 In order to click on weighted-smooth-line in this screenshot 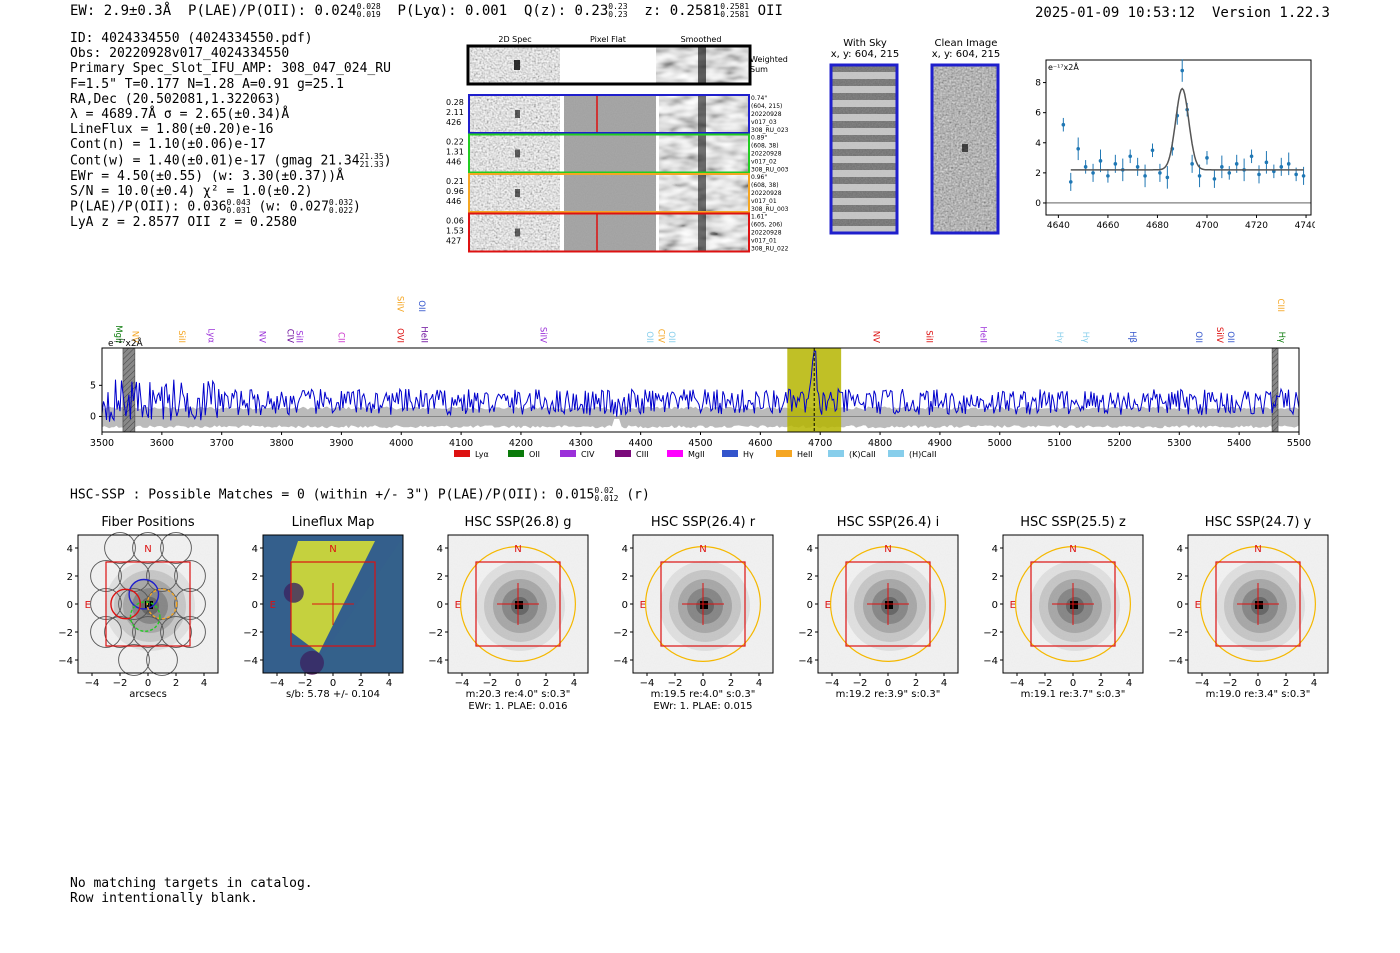, I will do `click(702, 65)`.